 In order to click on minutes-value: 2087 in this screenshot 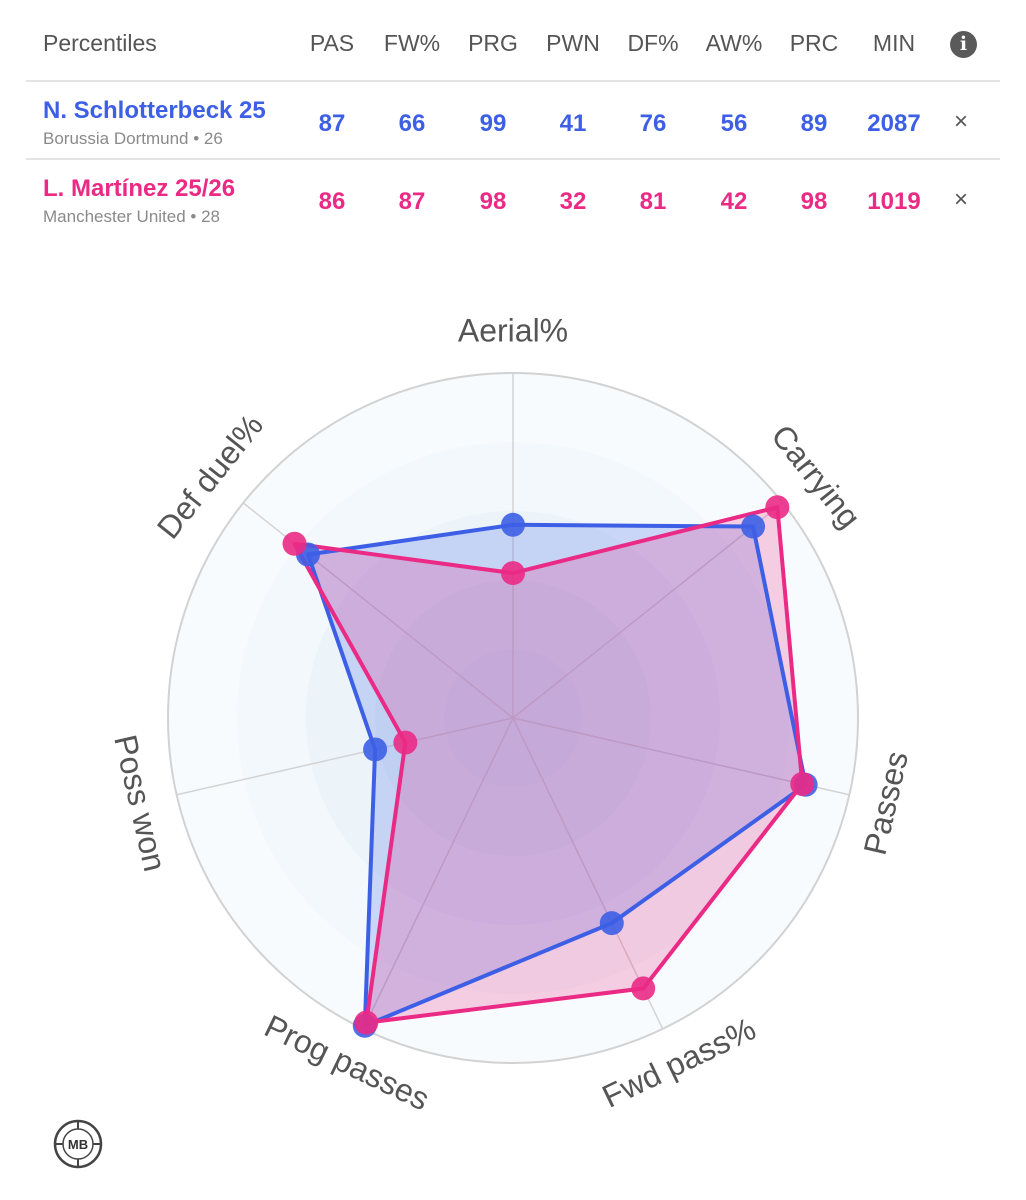, I will do `click(894, 123)`.